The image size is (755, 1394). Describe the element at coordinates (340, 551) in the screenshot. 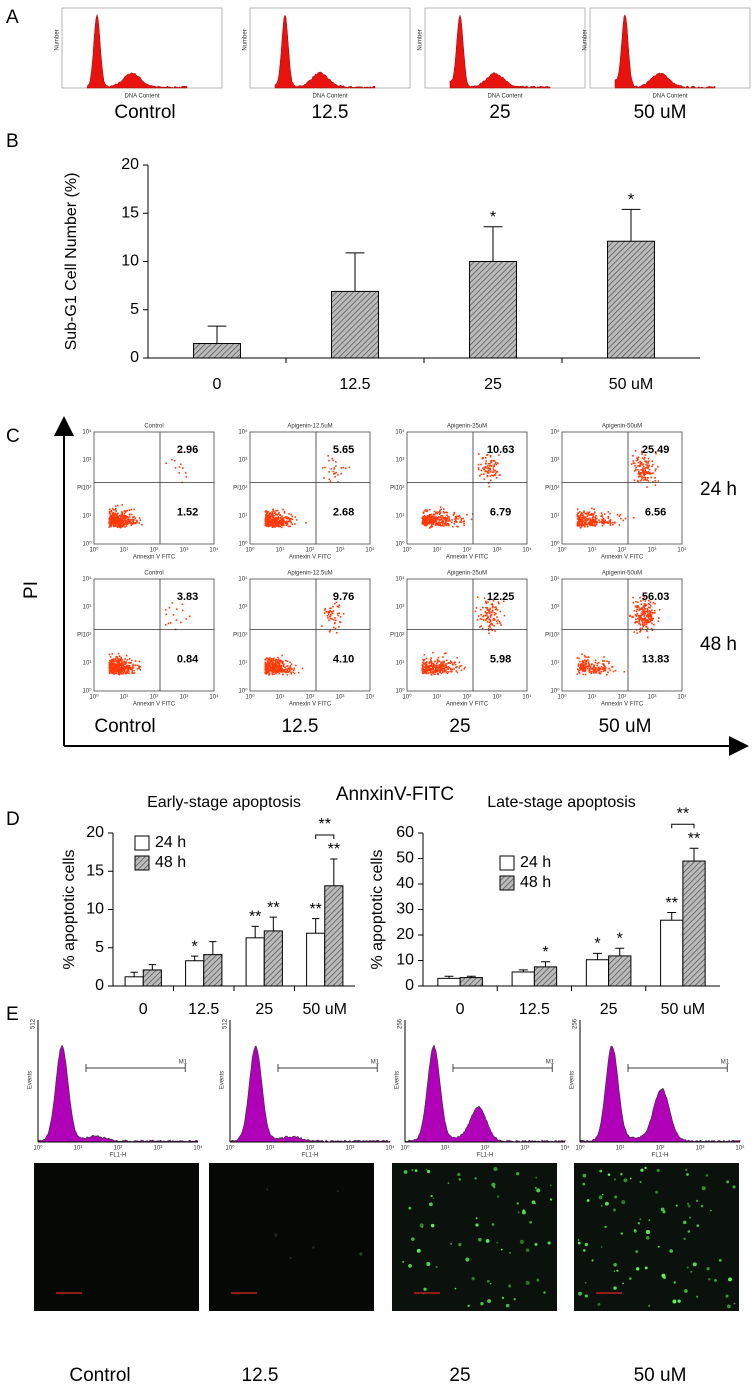

I see `tick-label: 10³` at that location.